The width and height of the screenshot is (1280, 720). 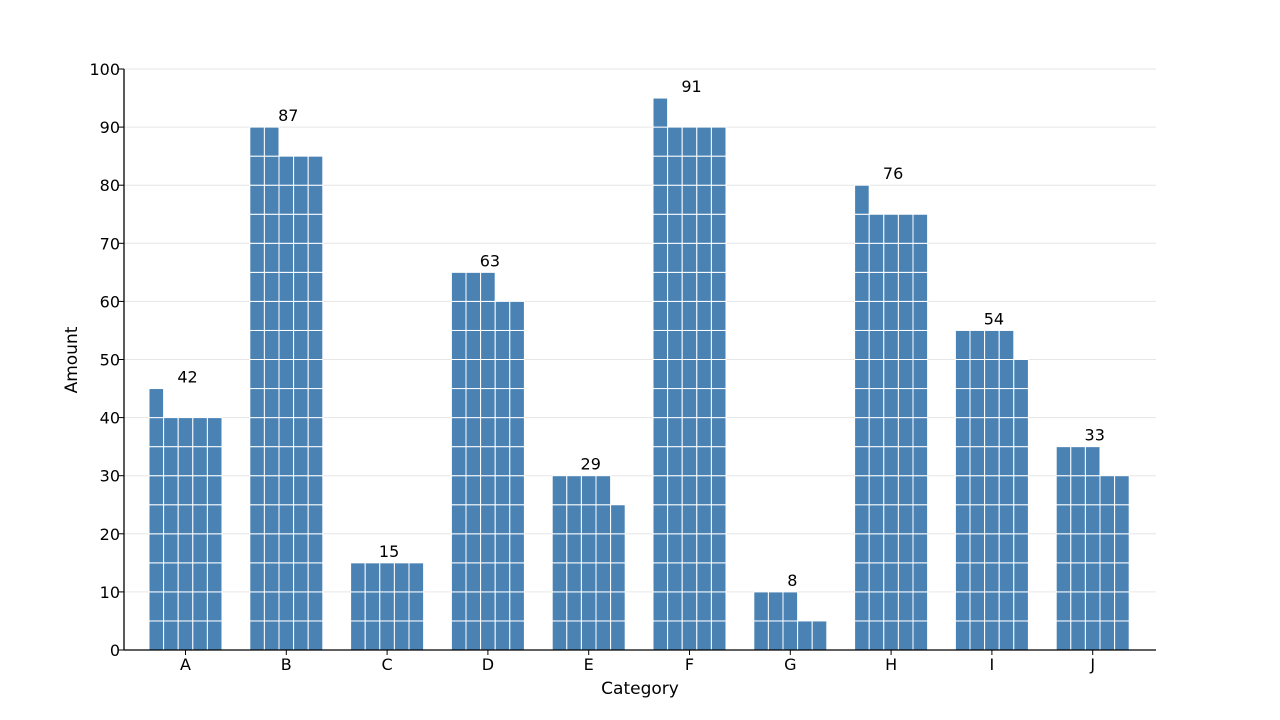 I want to click on data-label: 87, so click(x=288, y=115).